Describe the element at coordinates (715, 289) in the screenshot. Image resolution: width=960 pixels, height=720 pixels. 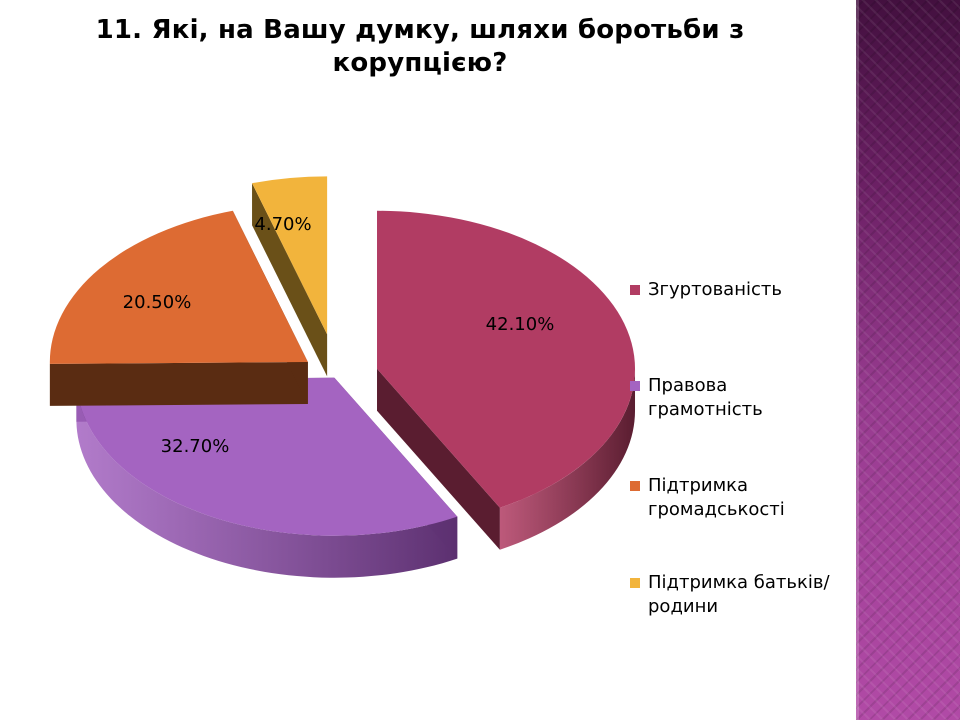
I see `legend-label: Згуртованість` at that location.